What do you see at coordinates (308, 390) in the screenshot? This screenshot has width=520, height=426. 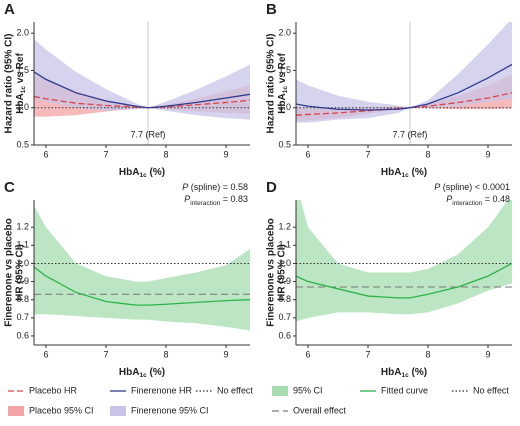 I see `legend-label: 95% CI` at bounding box center [308, 390].